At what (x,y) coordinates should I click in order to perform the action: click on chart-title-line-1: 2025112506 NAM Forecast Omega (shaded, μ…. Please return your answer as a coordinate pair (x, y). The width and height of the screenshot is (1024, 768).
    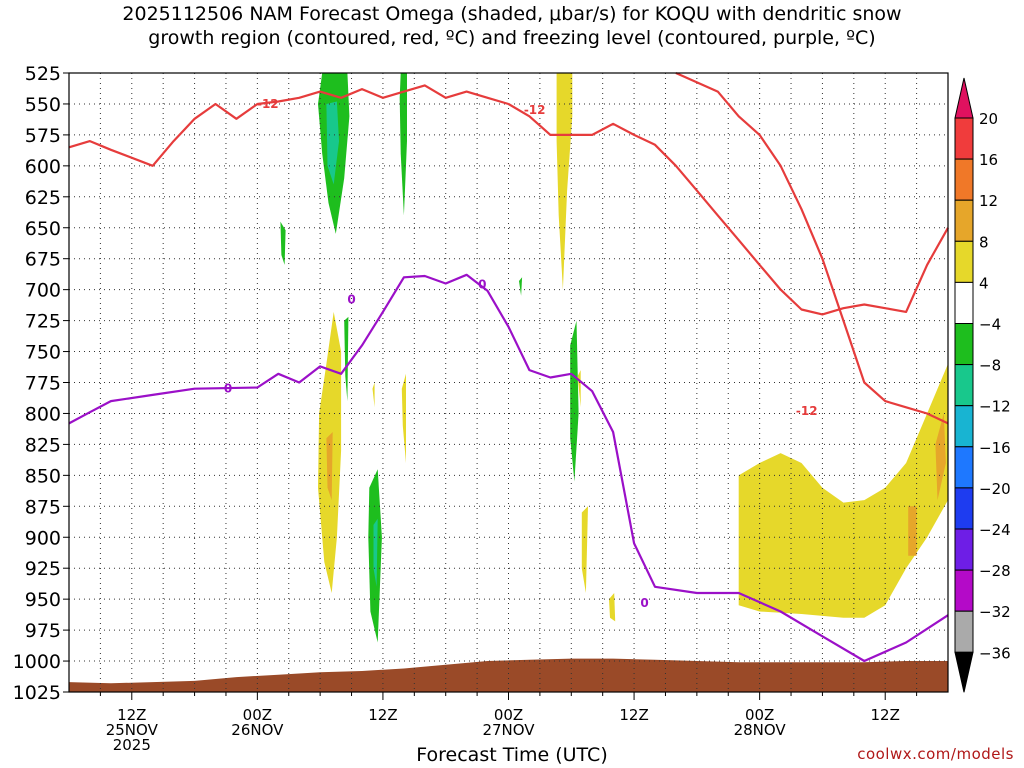
    Looking at the image, I should click on (512, 14).